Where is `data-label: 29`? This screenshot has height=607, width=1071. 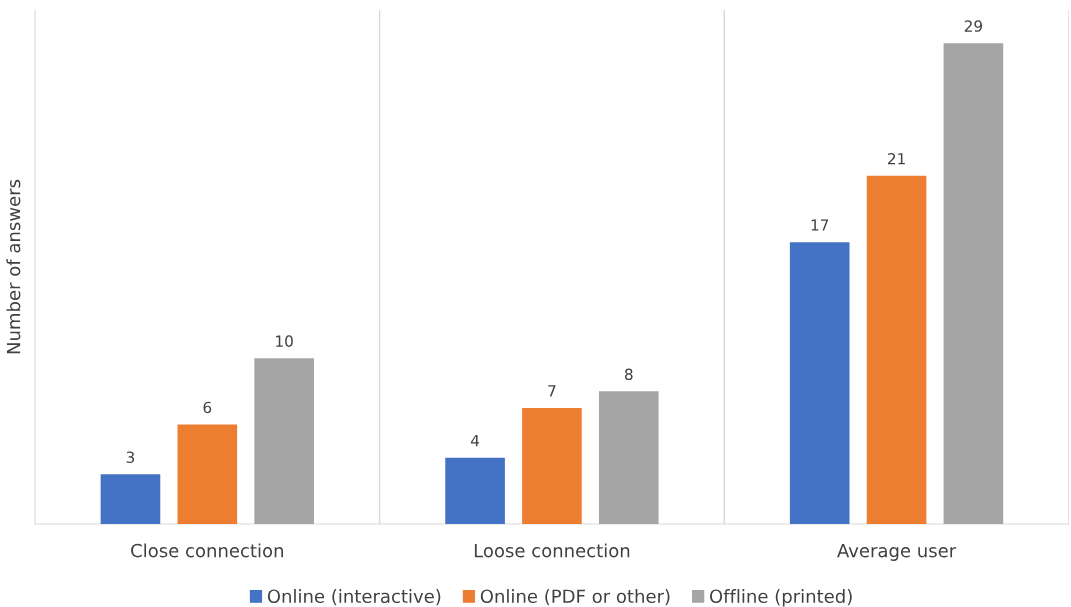 data-label: 29 is located at coordinates (973, 26).